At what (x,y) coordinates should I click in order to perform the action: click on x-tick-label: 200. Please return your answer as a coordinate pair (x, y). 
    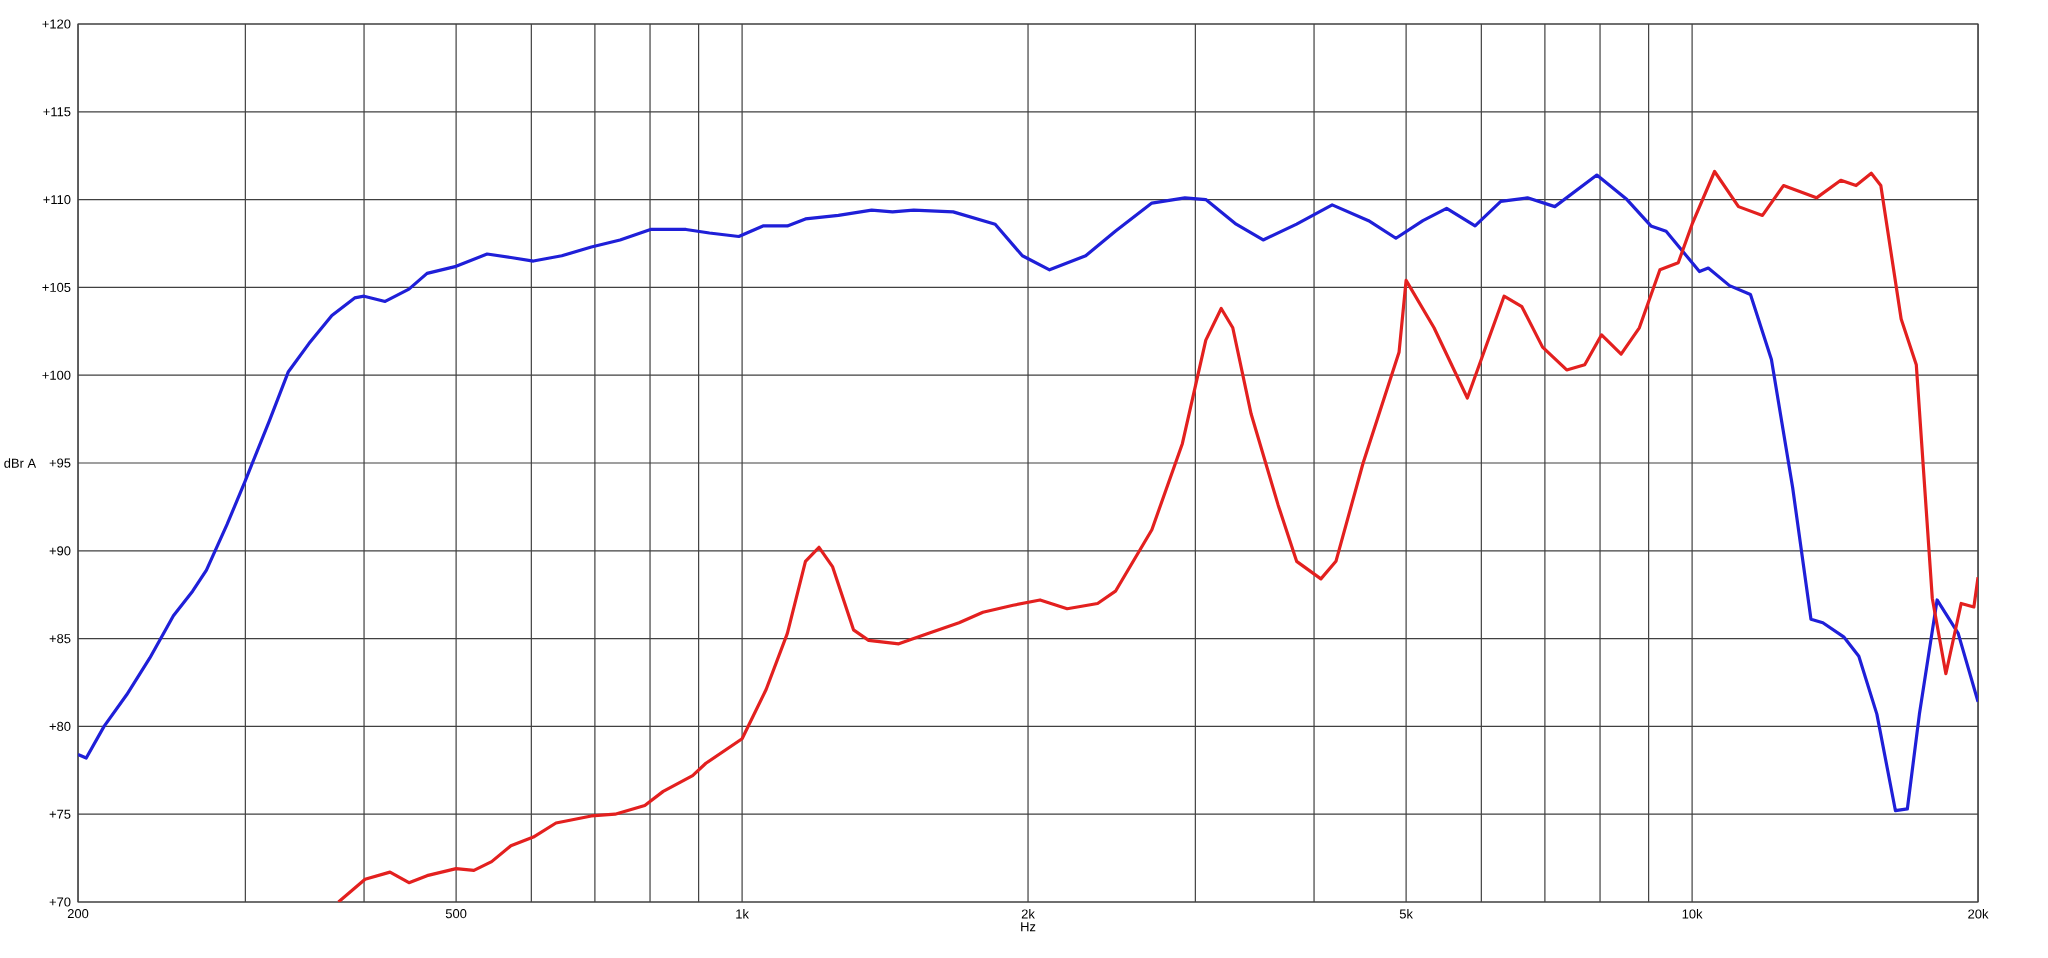
    Looking at the image, I should click on (78, 914).